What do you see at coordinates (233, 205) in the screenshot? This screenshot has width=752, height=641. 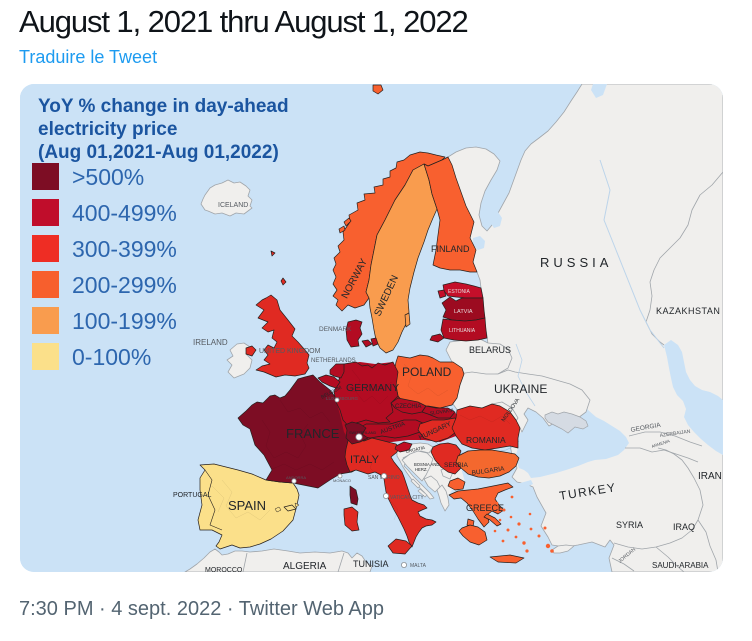 I see `svg-text: ICELAND` at bounding box center [233, 205].